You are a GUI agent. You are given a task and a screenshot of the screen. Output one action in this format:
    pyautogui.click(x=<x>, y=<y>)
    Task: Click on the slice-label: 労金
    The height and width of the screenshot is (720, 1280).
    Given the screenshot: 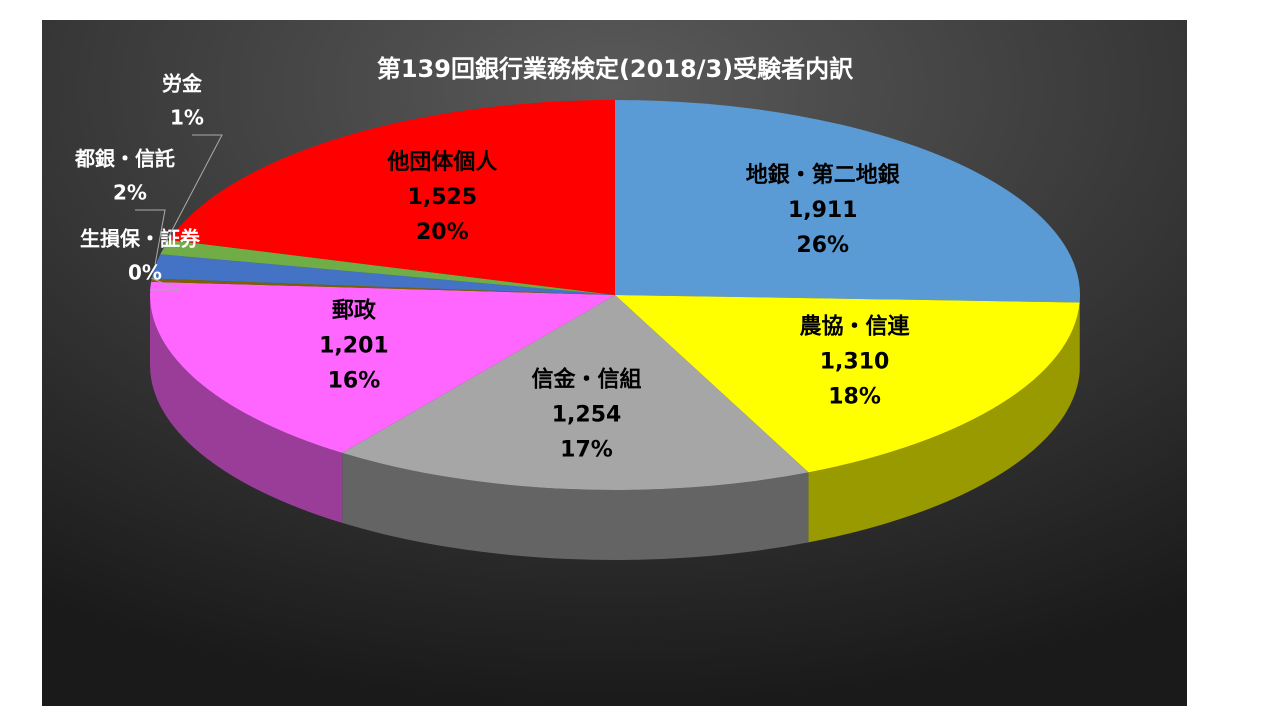 What is the action you would take?
    pyautogui.click(x=182, y=84)
    